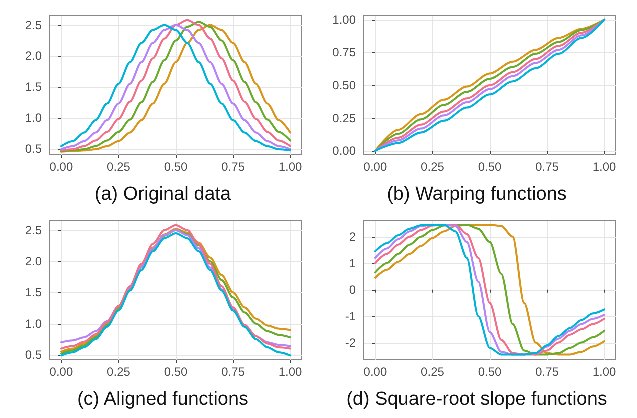 The height and width of the screenshot is (418, 637). What do you see at coordinates (352, 263) in the screenshot?
I see `y-tick-label: 1` at bounding box center [352, 263].